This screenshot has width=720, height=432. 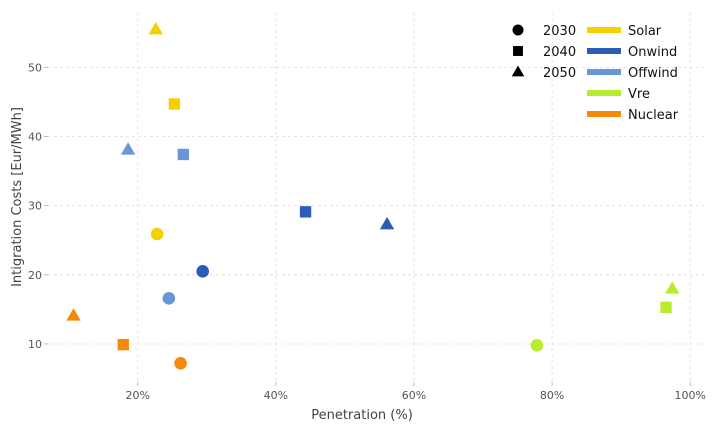 I want to click on y-tick-label: 50, so click(x=35, y=67).